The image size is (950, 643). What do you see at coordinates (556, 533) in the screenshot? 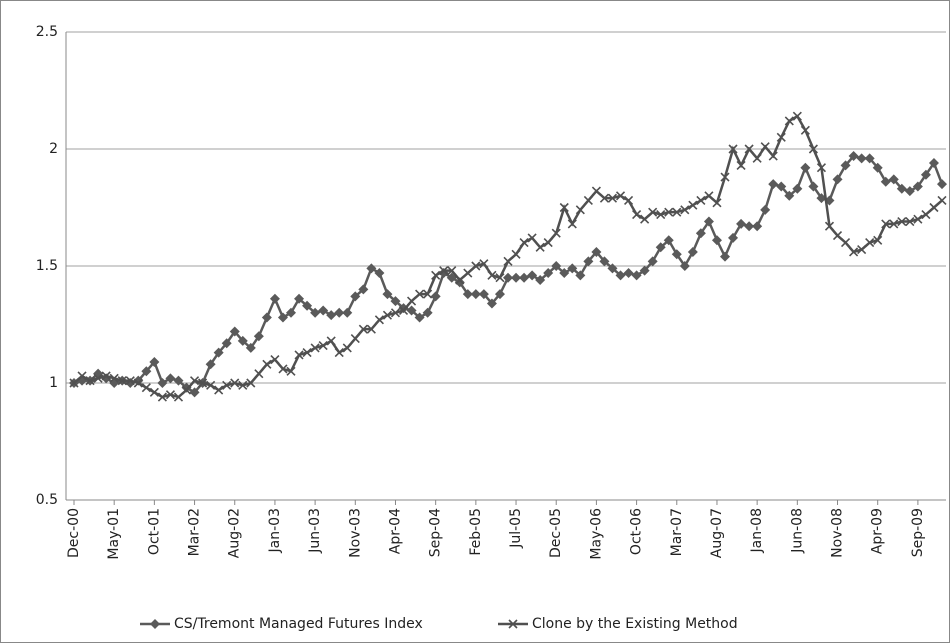
I see `x-tick-label: Dec-05` at bounding box center [556, 533].